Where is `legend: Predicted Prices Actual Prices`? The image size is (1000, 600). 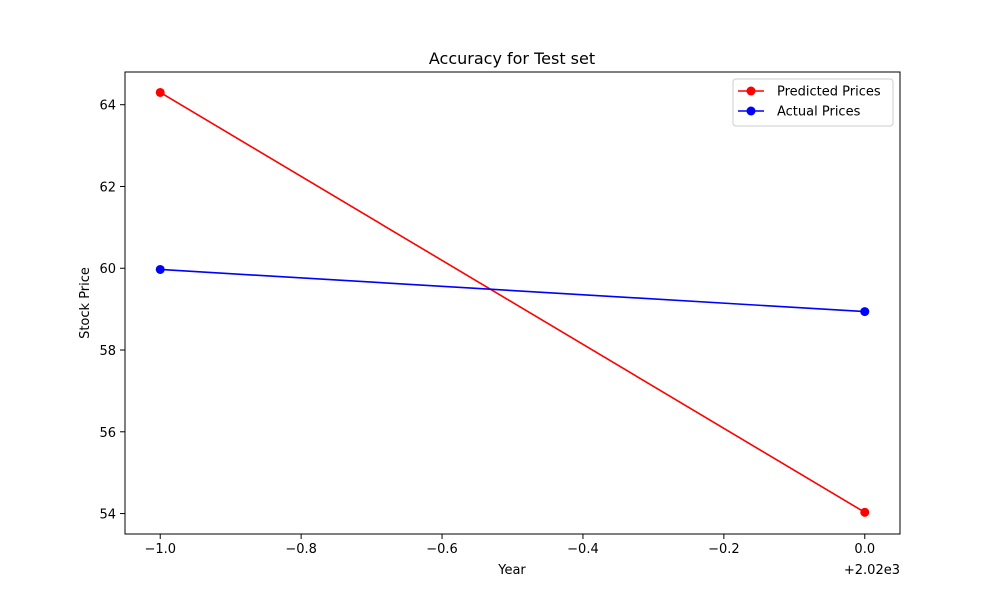
legend: Predicted Prices Actual Prices is located at coordinates (813, 102).